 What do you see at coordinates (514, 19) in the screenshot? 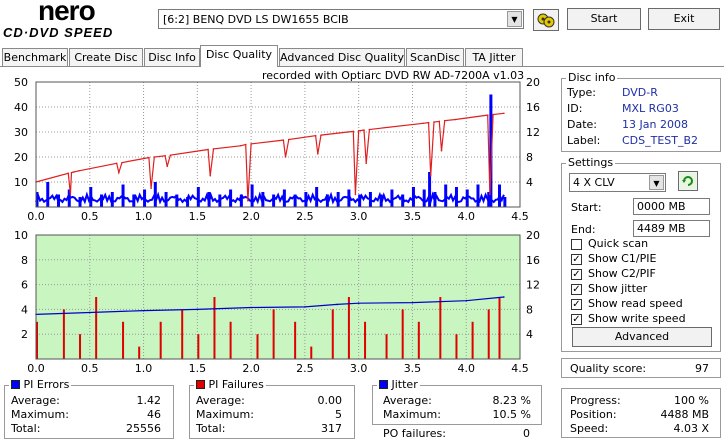
I see `chevron-down-icon: ▼` at bounding box center [514, 19].